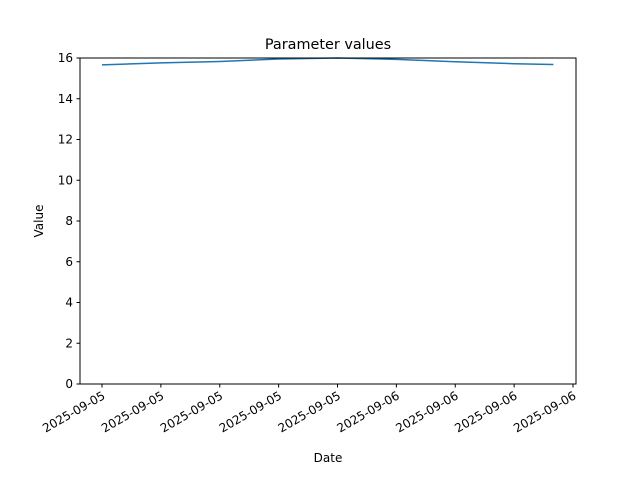 The width and height of the screenshot is (640, 484). I want to click on y-axis-label: Value, so click(39, 221).